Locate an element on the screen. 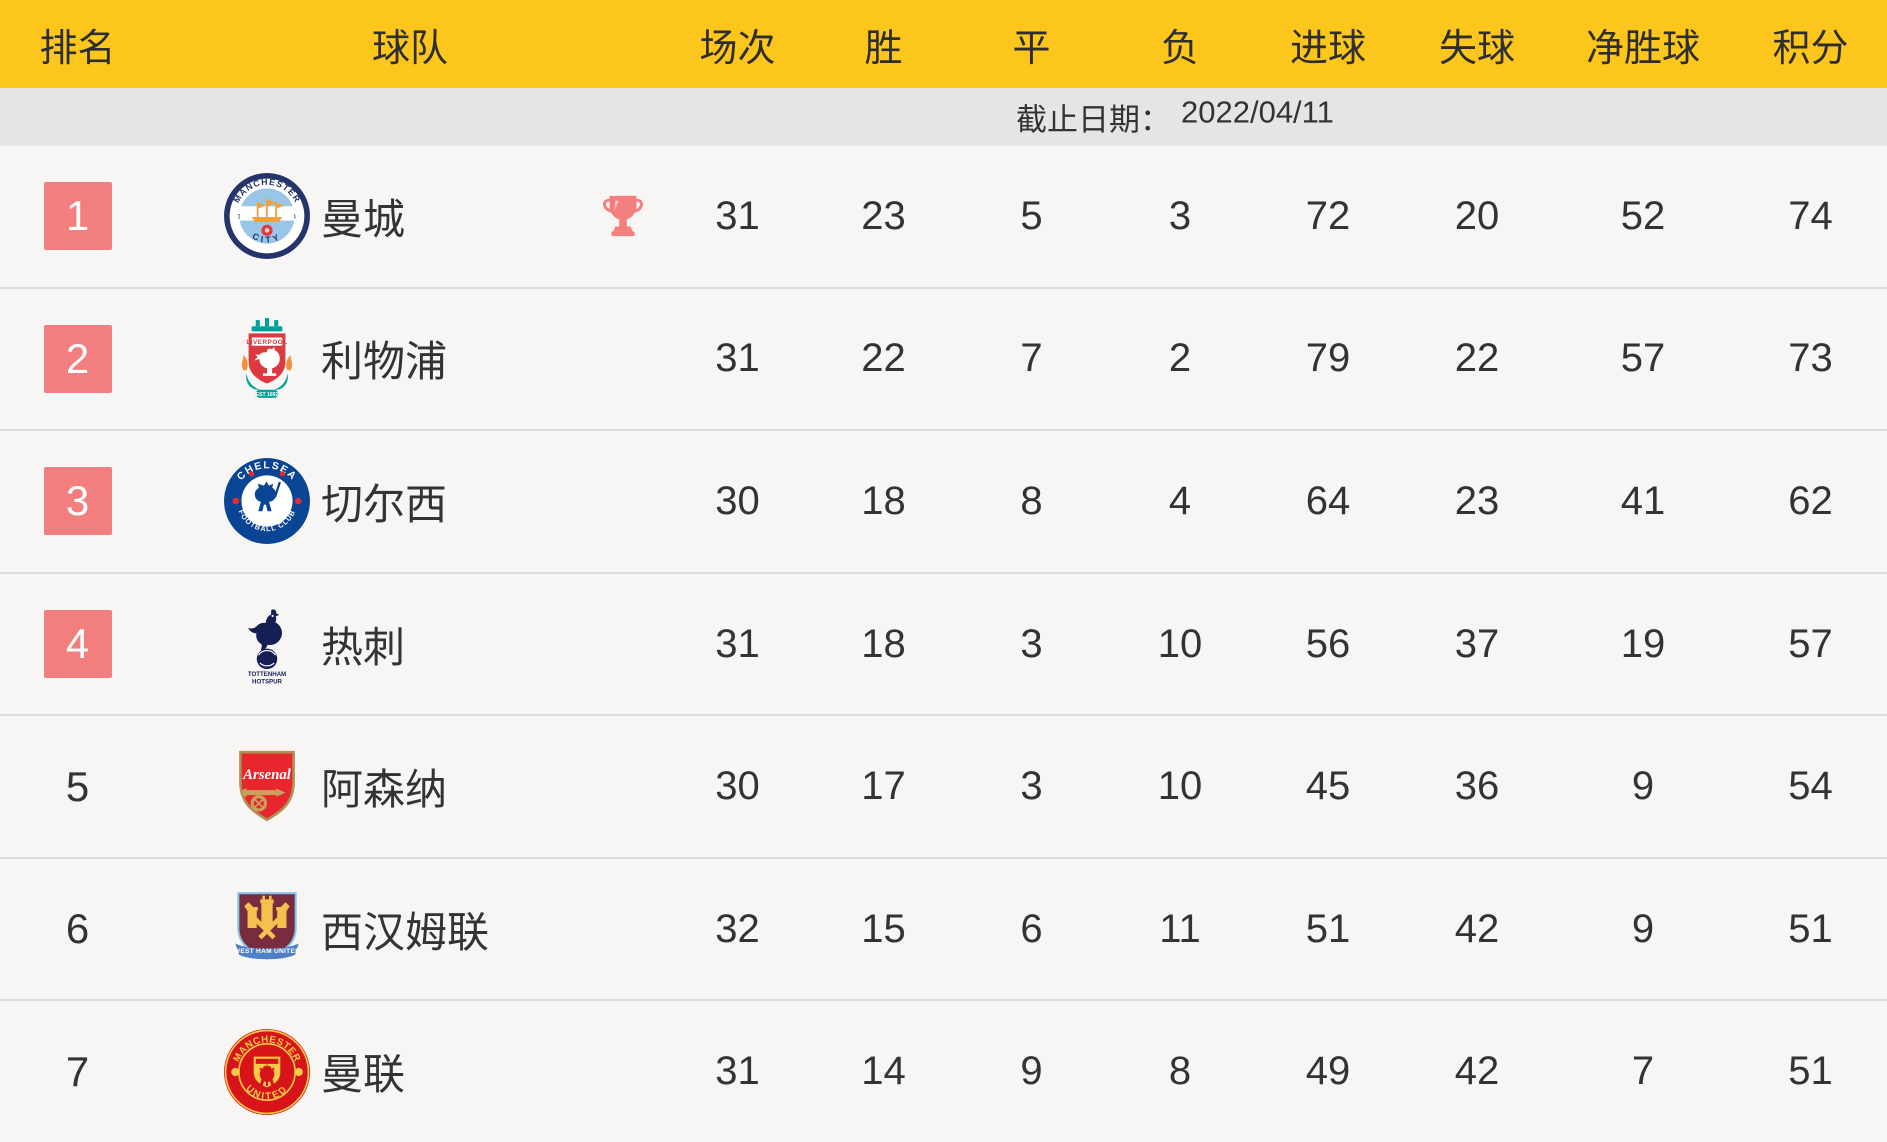 The width and height of the screenshot is (1887, 1142). svg-text: HOTSPUR is located at coordinates (267, 681).